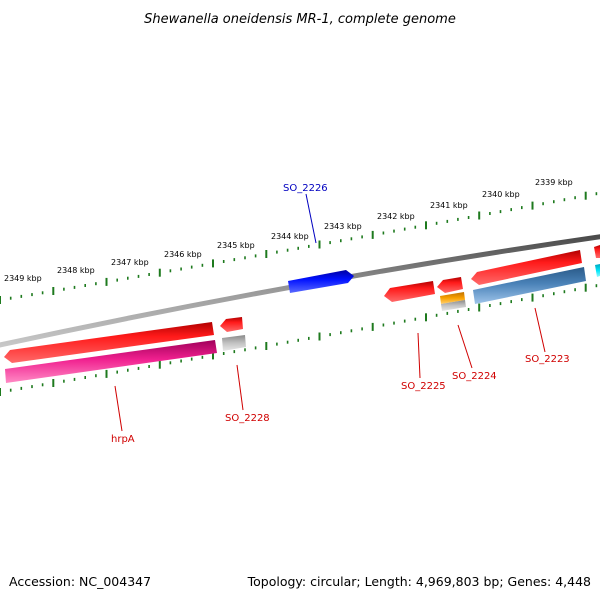  Describe the element at coordinates (183, 254) in the screenshot. I see `scale-label: 2346 kbp` at that location.